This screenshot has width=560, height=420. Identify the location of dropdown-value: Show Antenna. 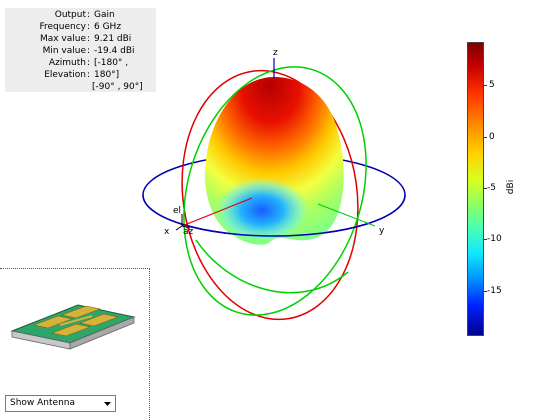
(42, 403).